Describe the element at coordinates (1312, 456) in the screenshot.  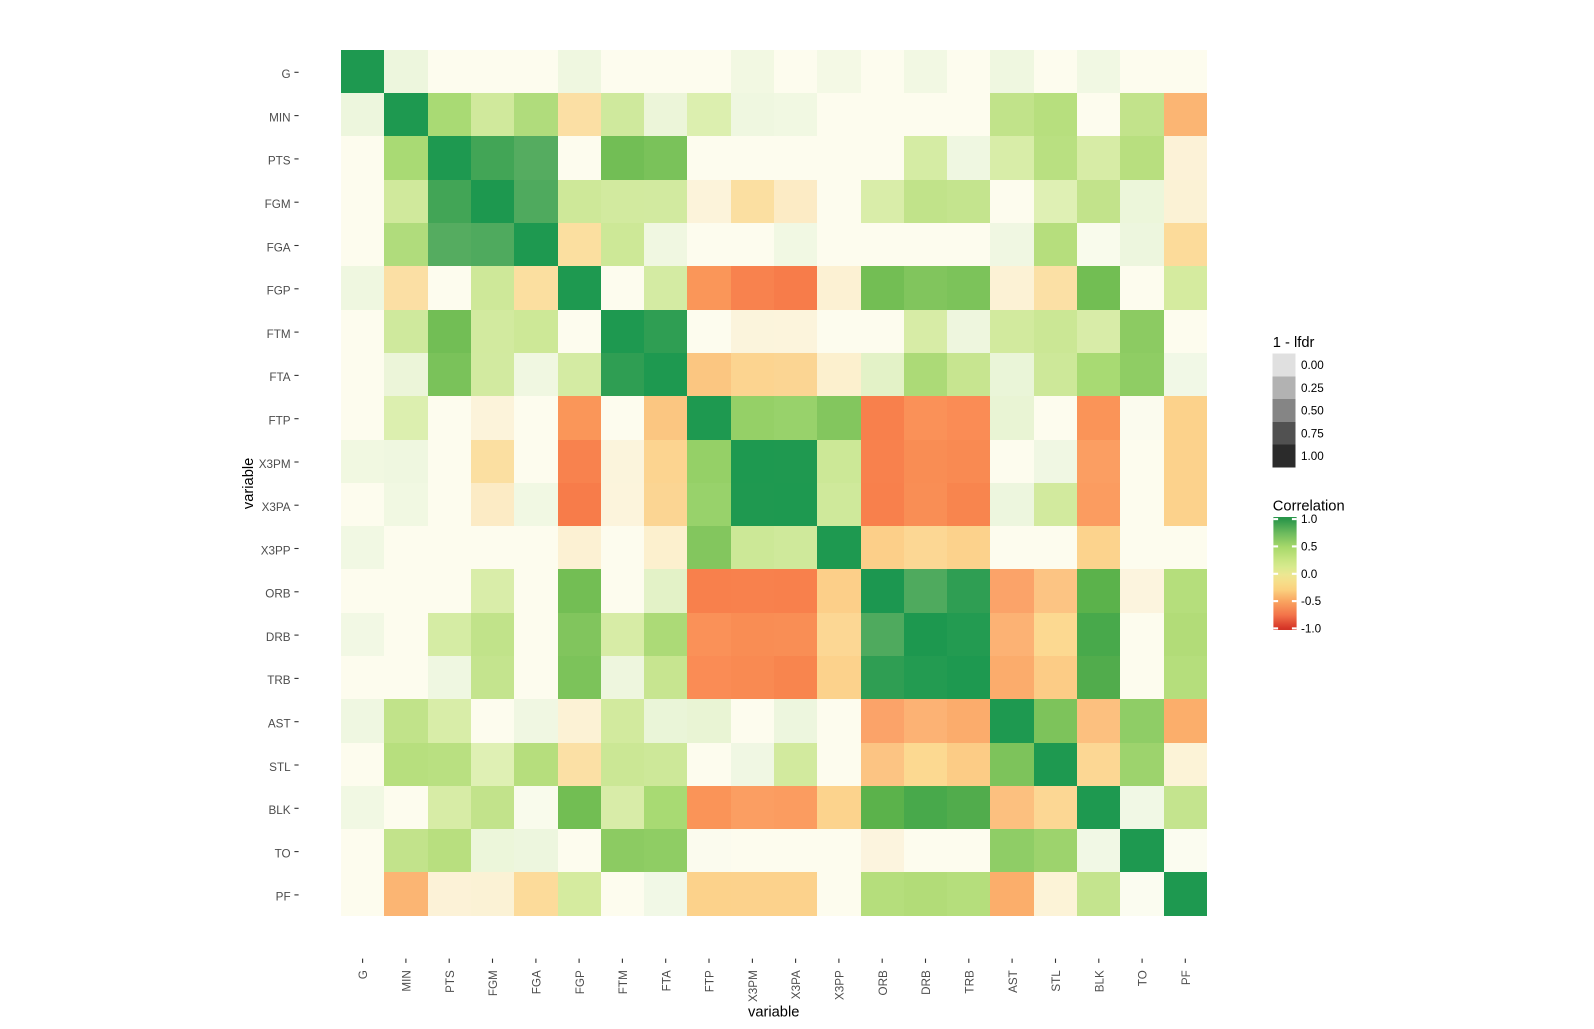
I see `svg-text: 1.00` at that location.